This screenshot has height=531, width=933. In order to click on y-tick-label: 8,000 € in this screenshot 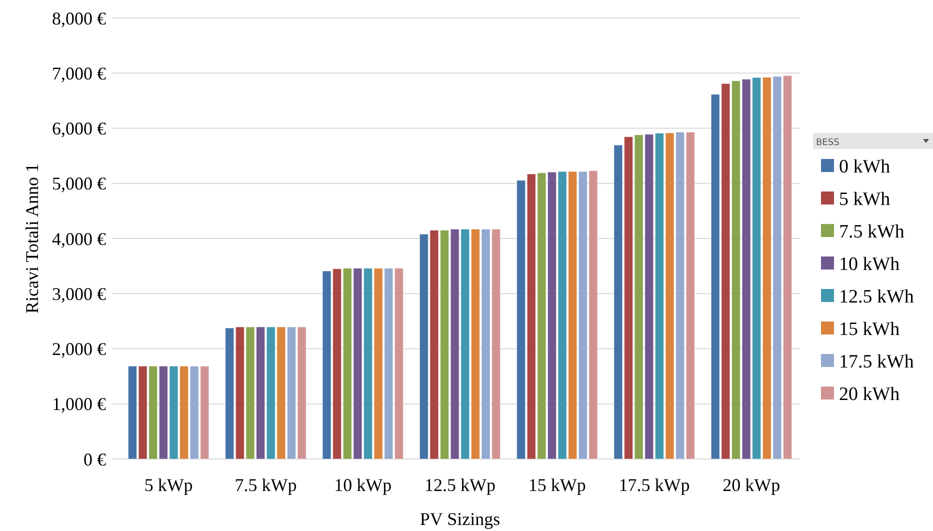, I will do `click(79, 18)`.